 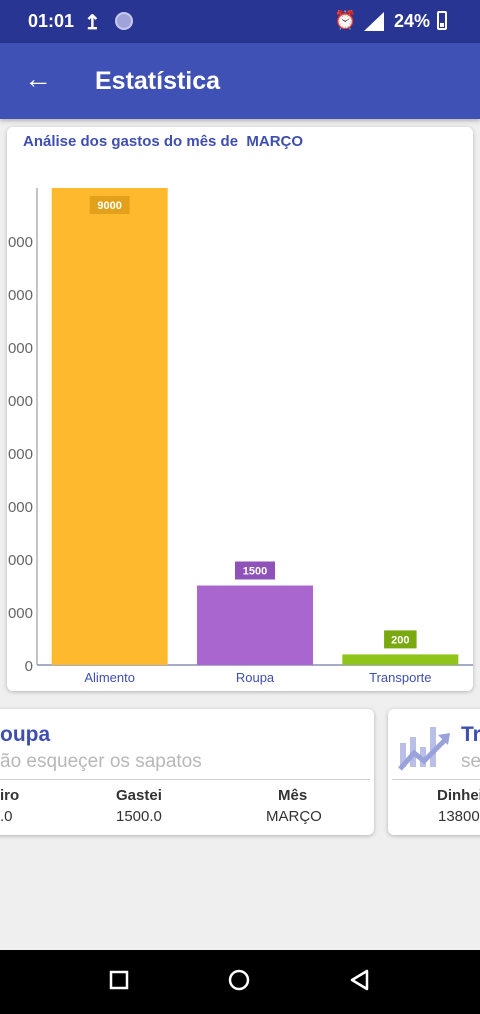 I want to click on column-label-spent: Gastei, so click(x=139, y=795).